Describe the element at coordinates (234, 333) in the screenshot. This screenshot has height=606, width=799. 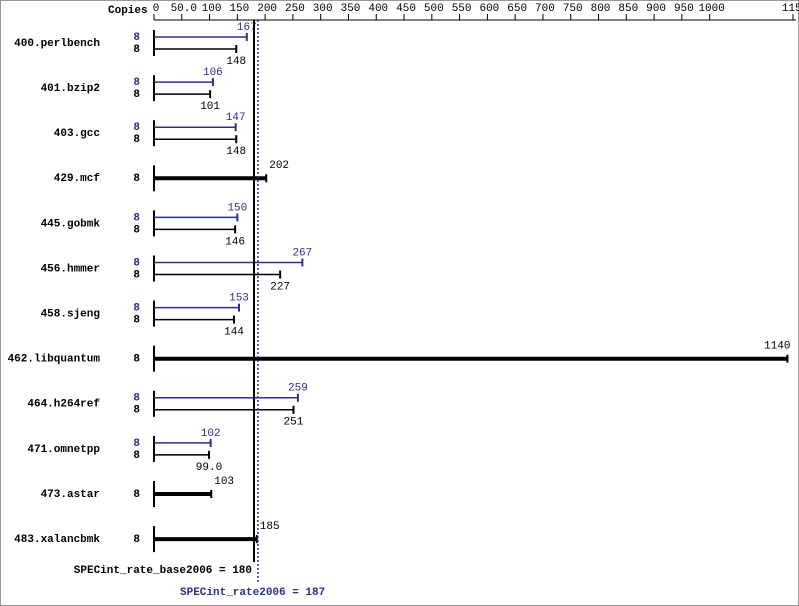
I see `value-label: 144` at that location.